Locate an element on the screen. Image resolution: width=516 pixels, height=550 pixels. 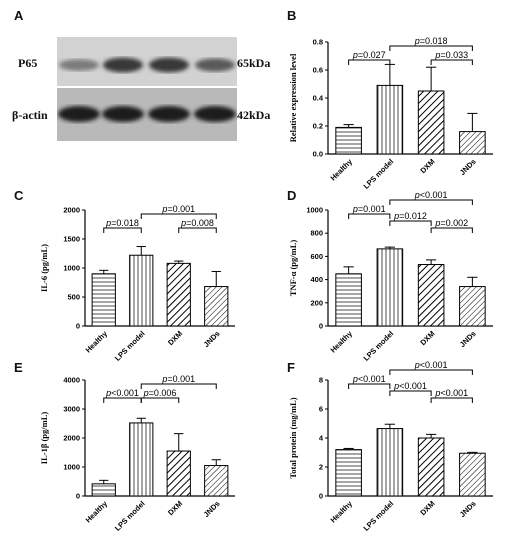
p-value-label: p=0.012 is located at coordinates (410, 216).